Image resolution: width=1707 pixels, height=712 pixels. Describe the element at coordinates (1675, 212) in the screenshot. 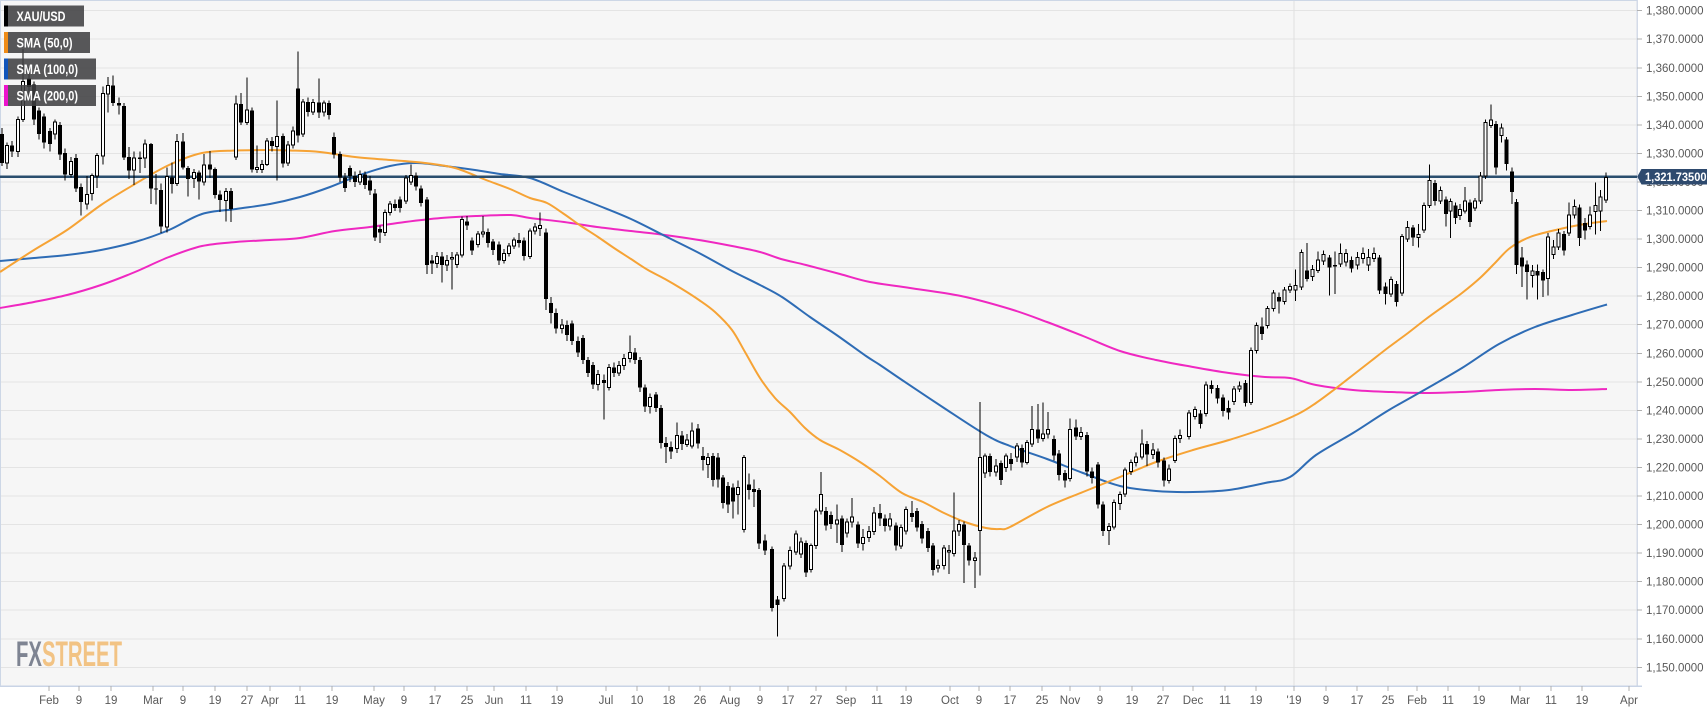

I see `svg-text: 1,310.0000` at that location.